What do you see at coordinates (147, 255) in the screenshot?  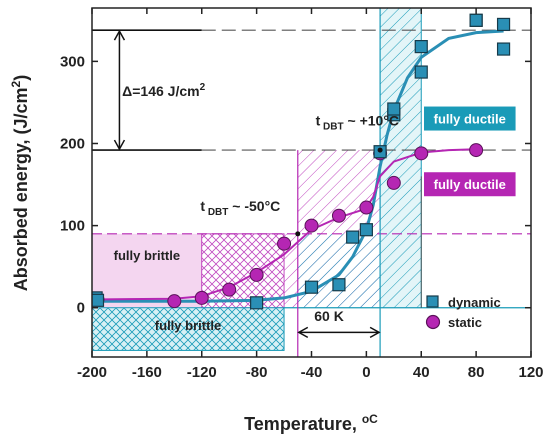 I see `fully-brittle-static-label: fully brittle` at bounding box center [147, 255].